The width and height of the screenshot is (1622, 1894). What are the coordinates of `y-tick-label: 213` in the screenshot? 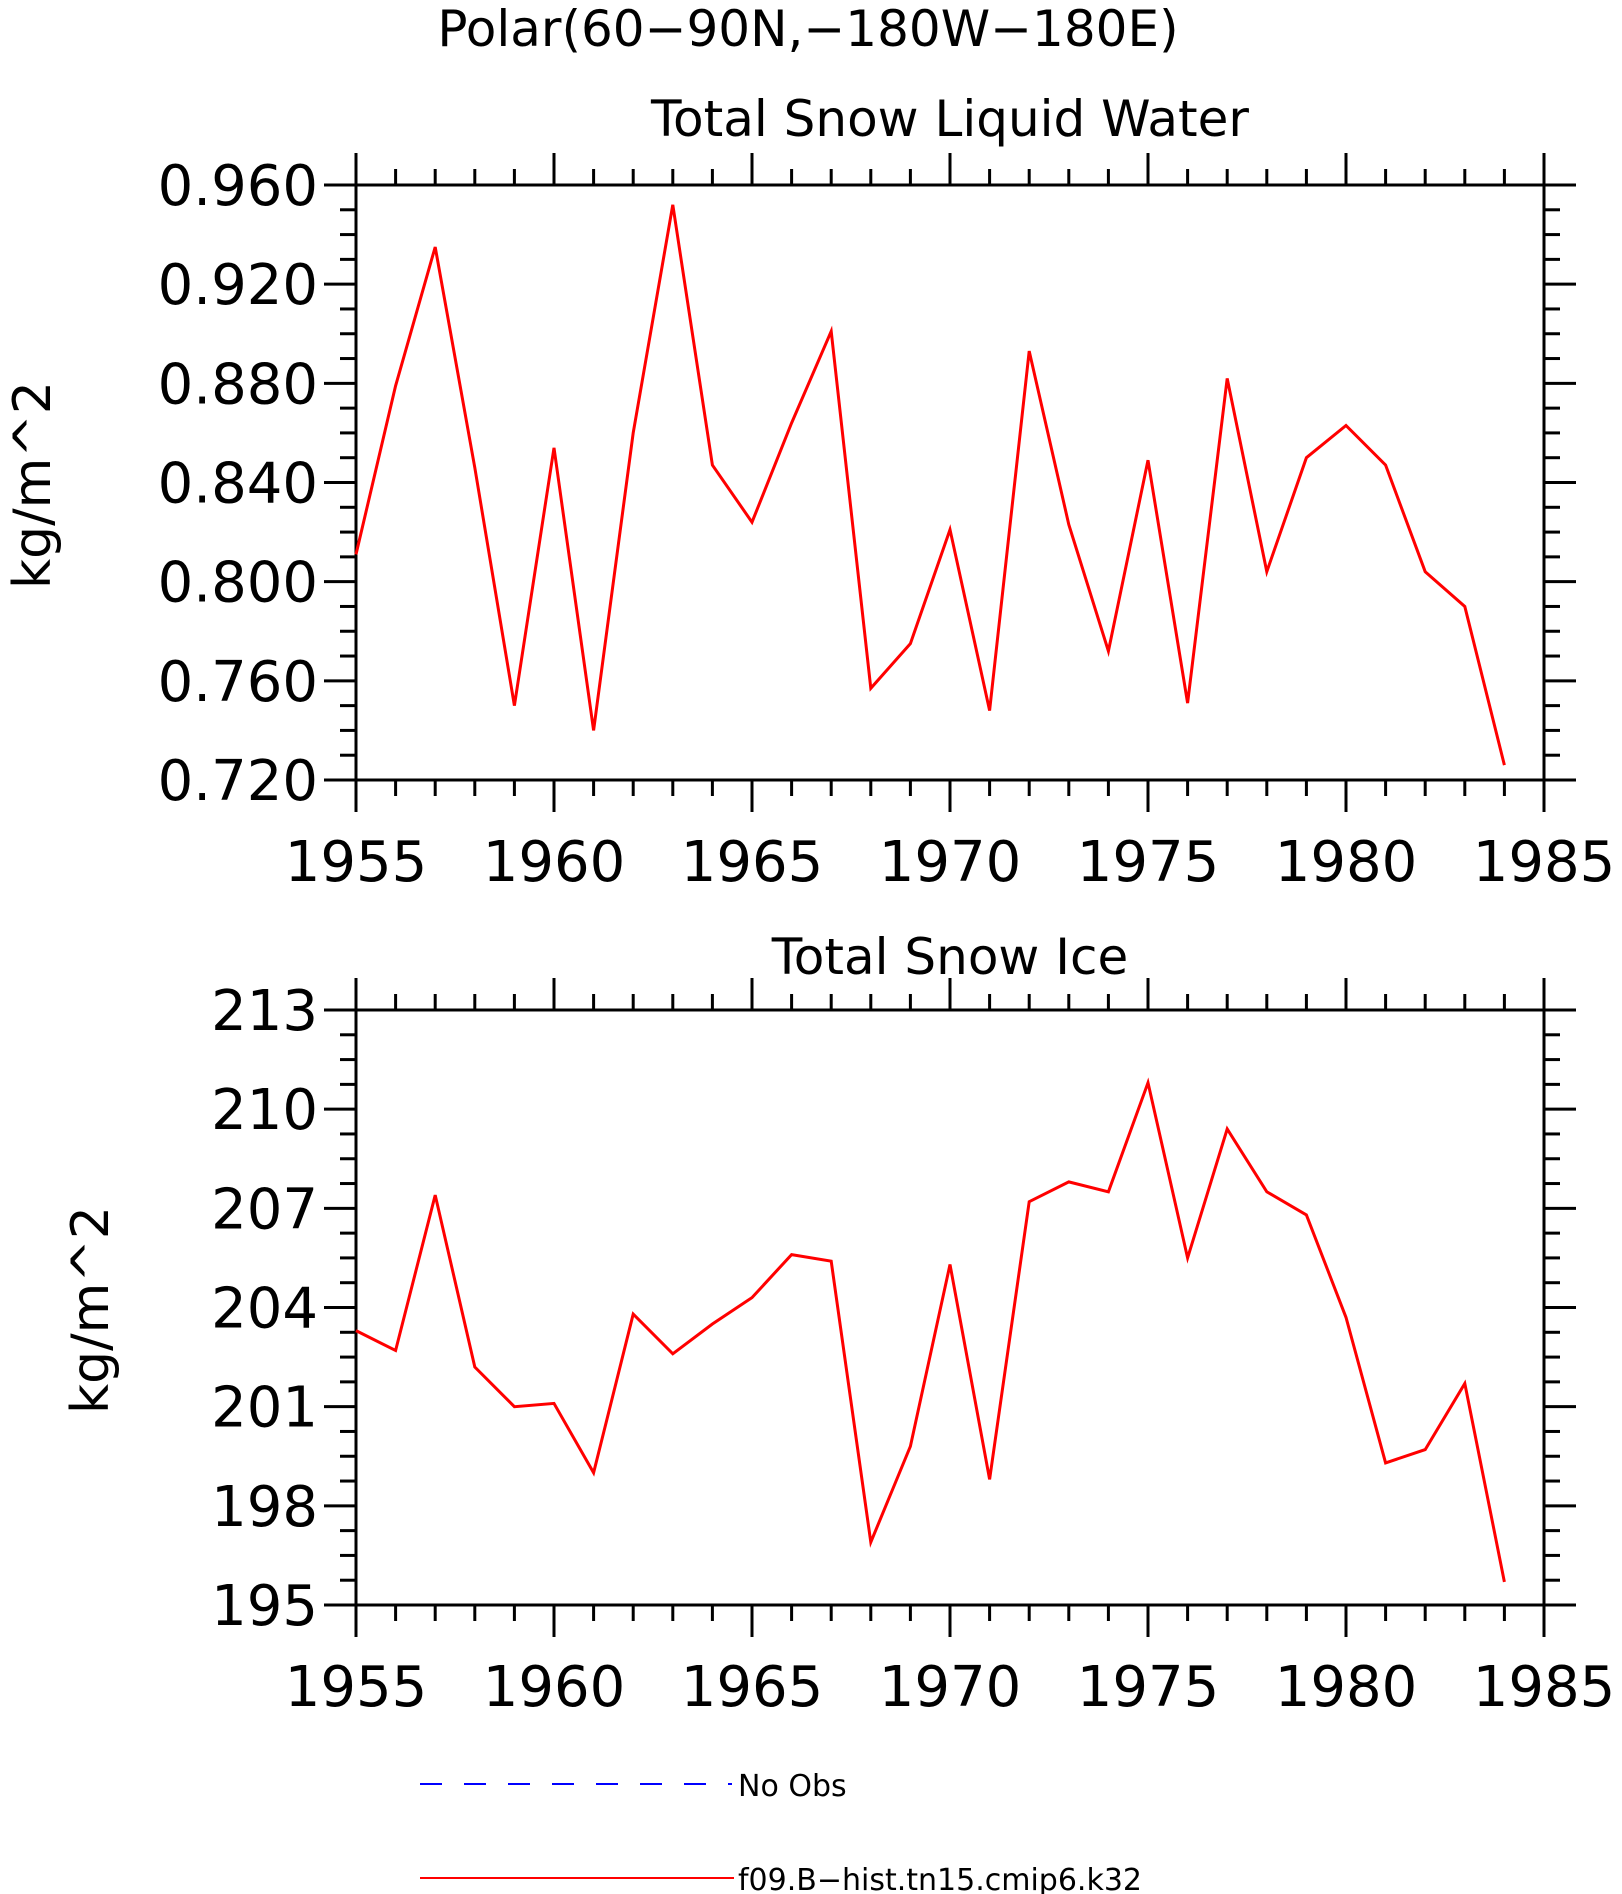 It's located at (264, 1011).